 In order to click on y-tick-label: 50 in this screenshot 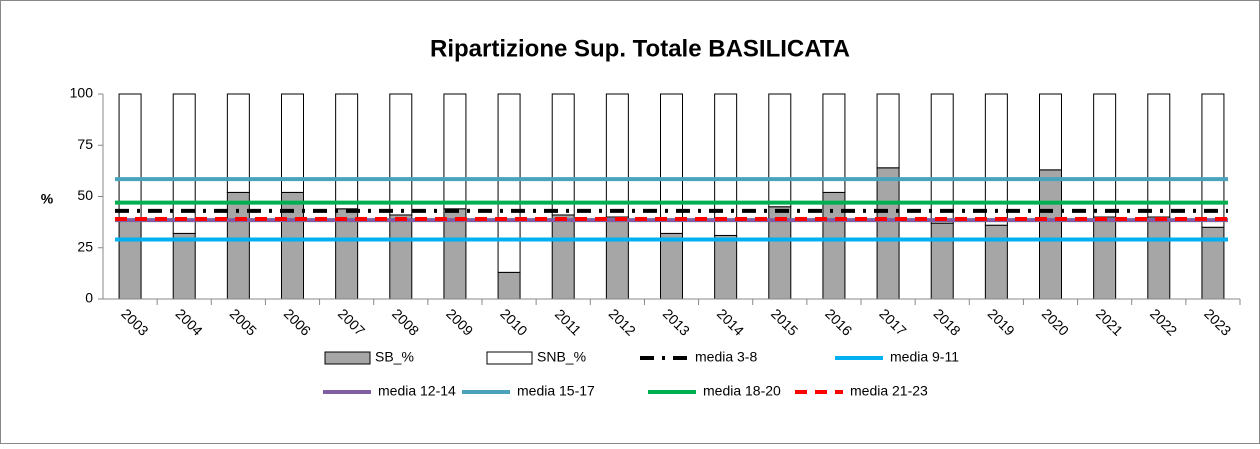, I will do `click(85, 195)`.